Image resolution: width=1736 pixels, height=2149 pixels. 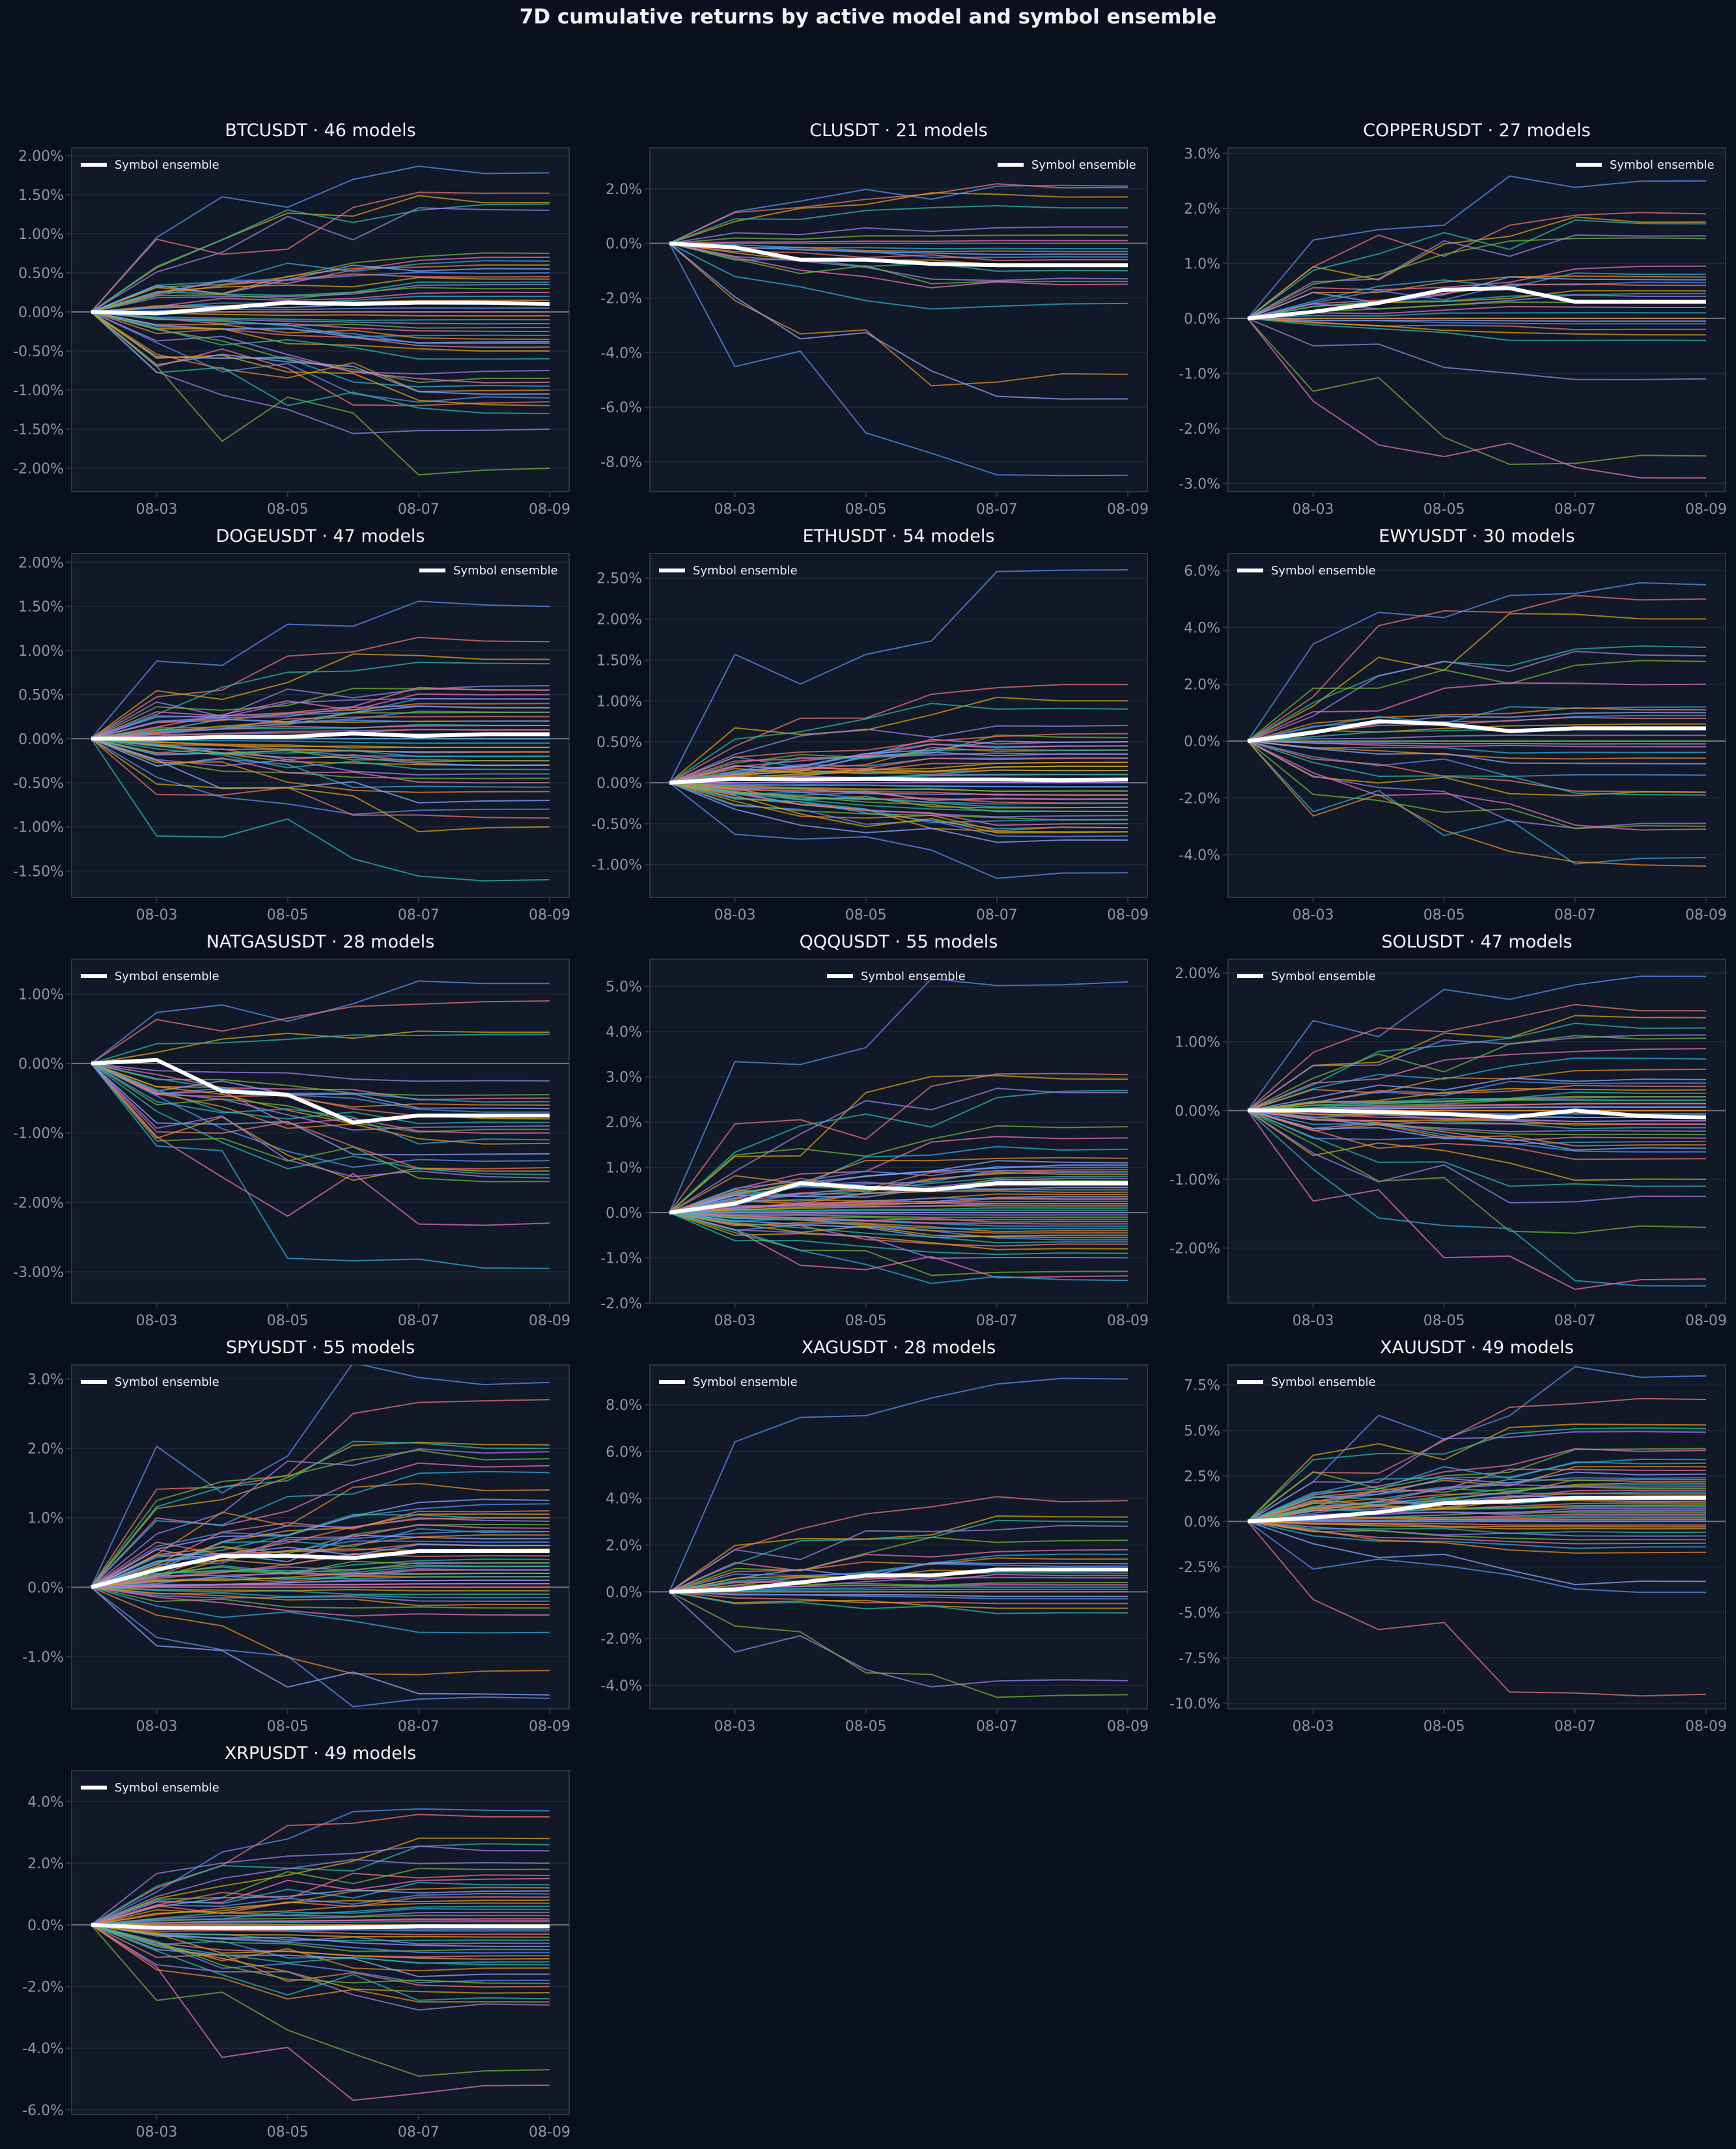 What do you see at coordinates (1575, 1321) in the screenshot?
I see `x-tick-label: 08-07` at bounding box center [1575, 1321].